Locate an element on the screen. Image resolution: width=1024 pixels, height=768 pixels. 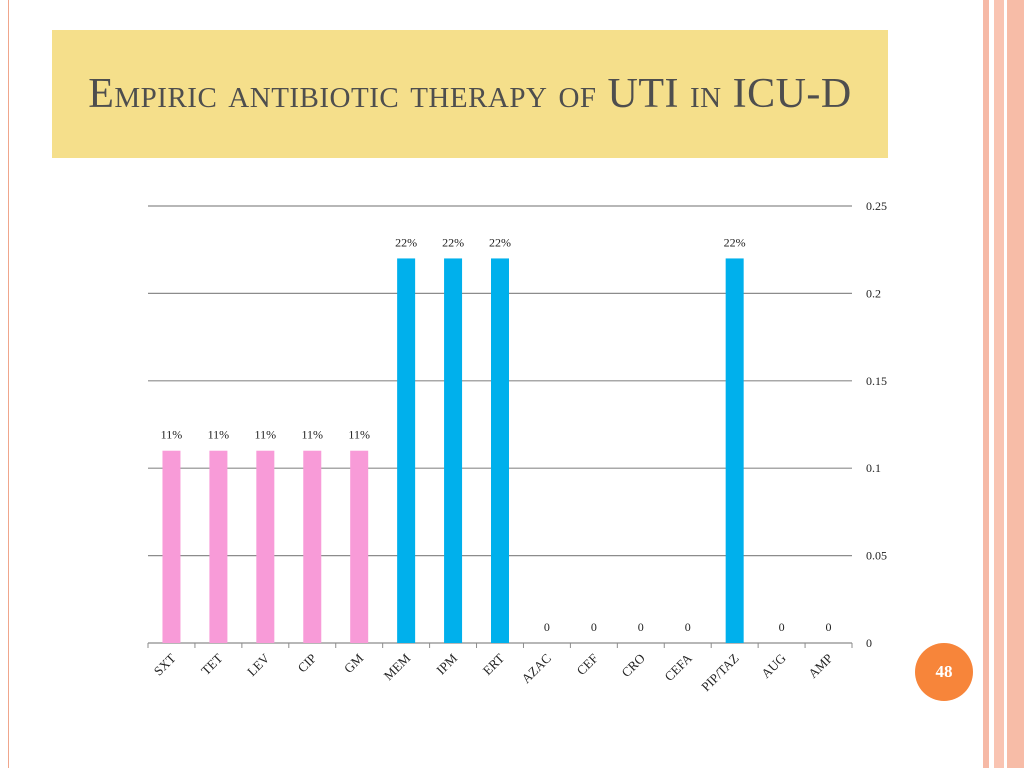
bar-sxt is located at coordinates (171, 546).